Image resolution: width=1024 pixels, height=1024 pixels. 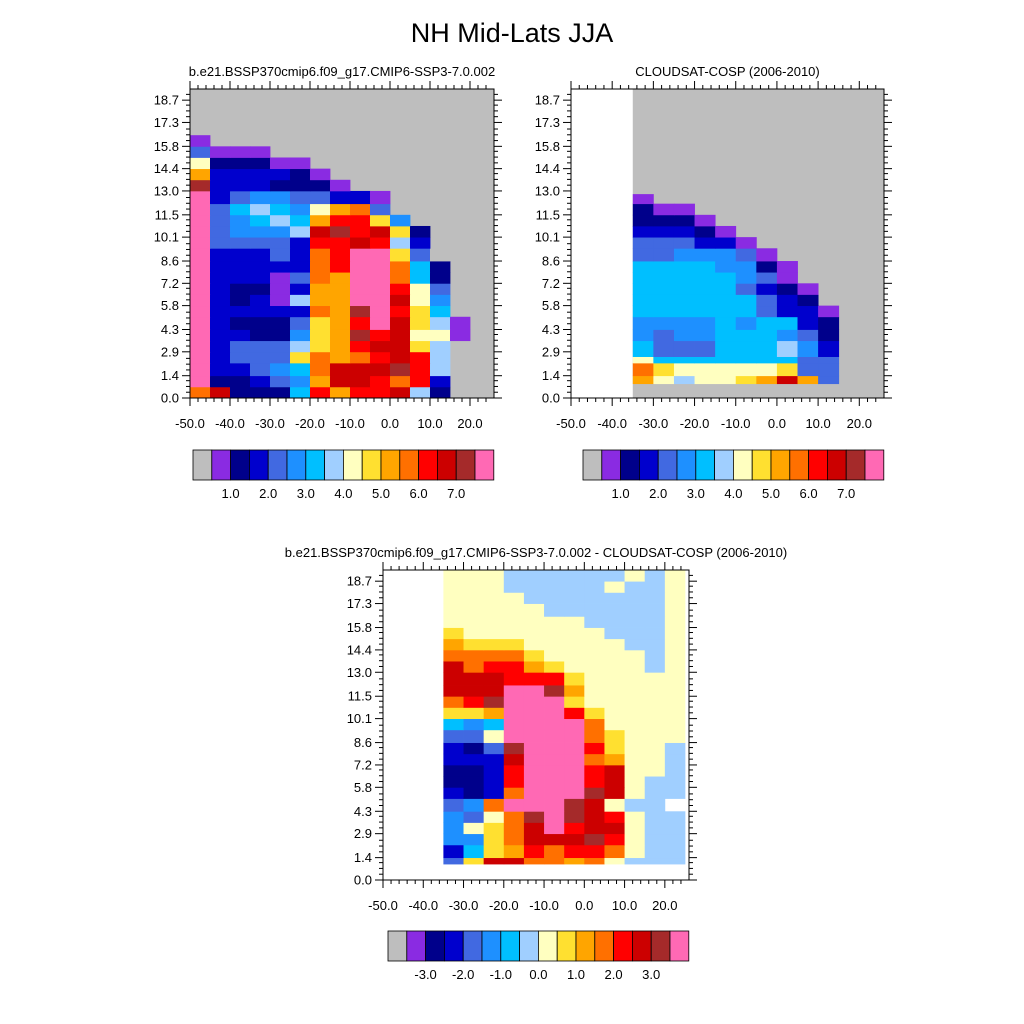 What do you see at coordinates (464, 905) in the screenshot?
I see `x-tick-label: -30.0` at bounding box center [464, 905].